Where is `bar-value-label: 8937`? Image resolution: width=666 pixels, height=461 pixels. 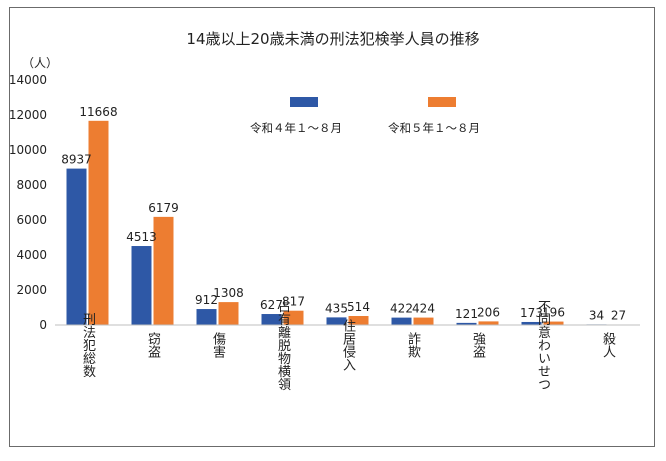
bar-value-label: 8937 is located at coordinates (76, 160).